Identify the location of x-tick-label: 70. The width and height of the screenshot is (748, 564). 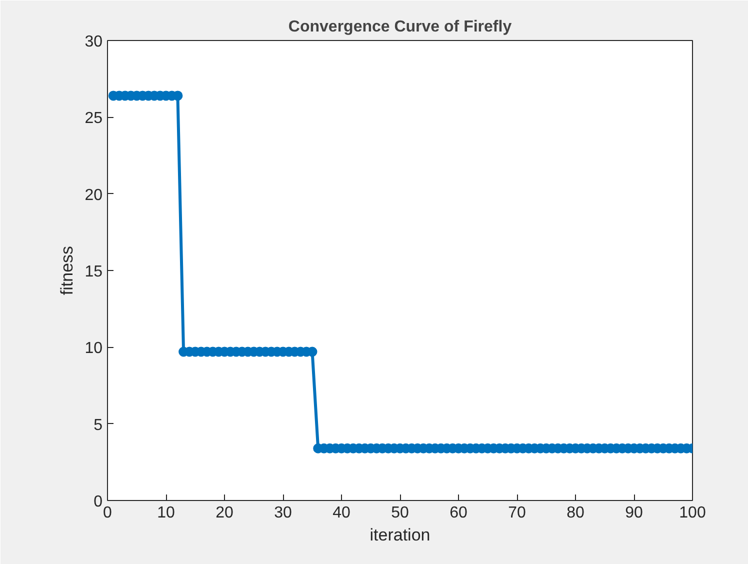
(517, 513).